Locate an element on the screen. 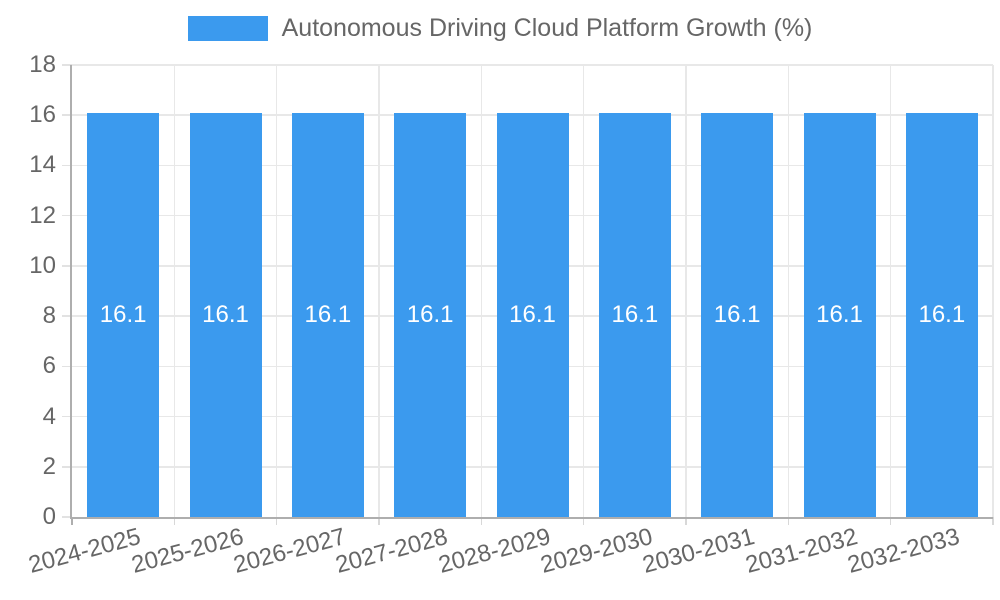 This screenshot has height=600, width=1000. x-axis-line is located at coordinates (531, 518).